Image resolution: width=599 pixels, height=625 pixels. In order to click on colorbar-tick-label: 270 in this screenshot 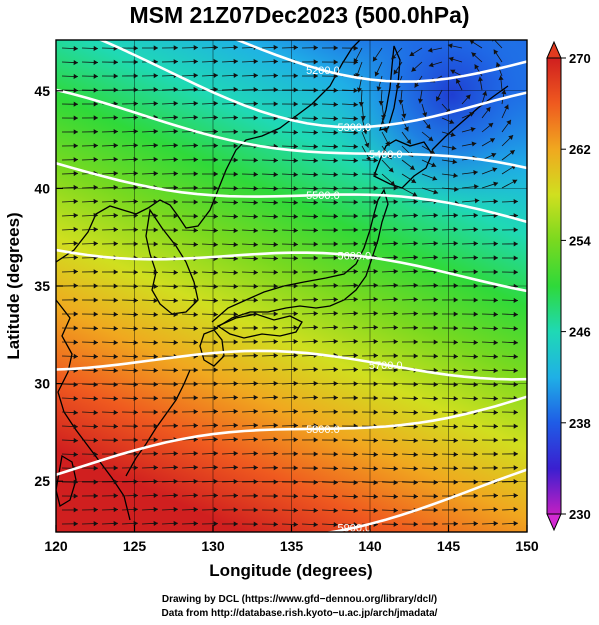, I will do `click(580, 58)`.